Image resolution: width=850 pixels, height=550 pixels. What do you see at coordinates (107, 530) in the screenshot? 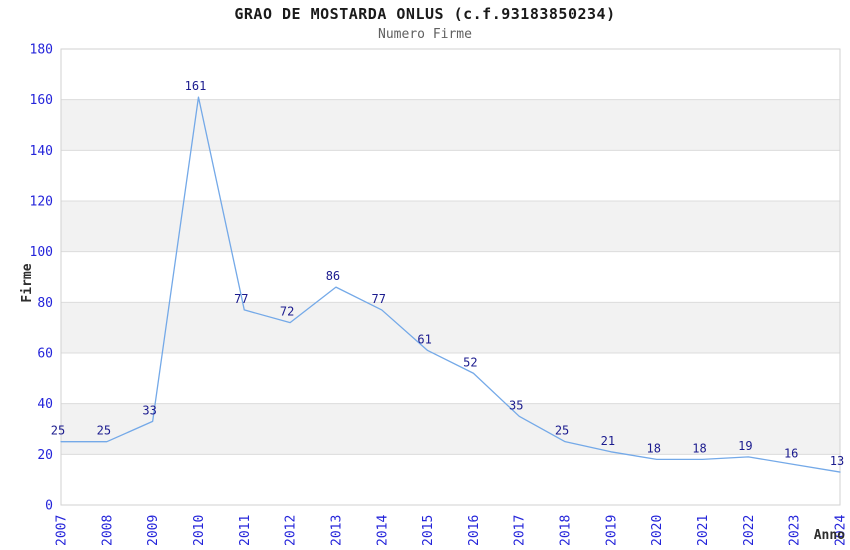
I see `x-tick-label: 2008` at bounding box center [107, 530].